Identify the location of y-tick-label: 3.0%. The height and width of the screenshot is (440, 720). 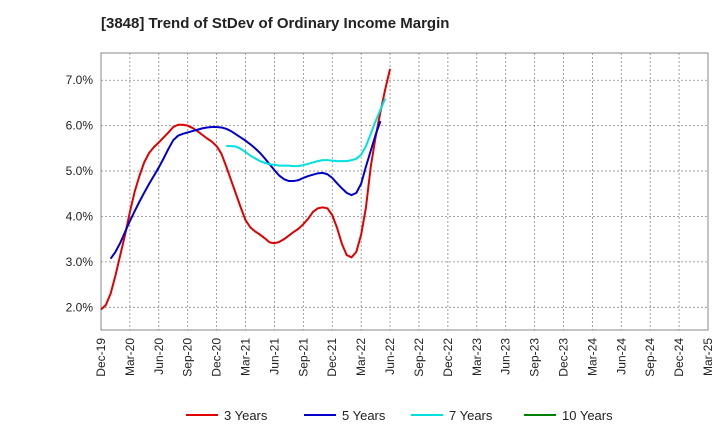
(80, 262).